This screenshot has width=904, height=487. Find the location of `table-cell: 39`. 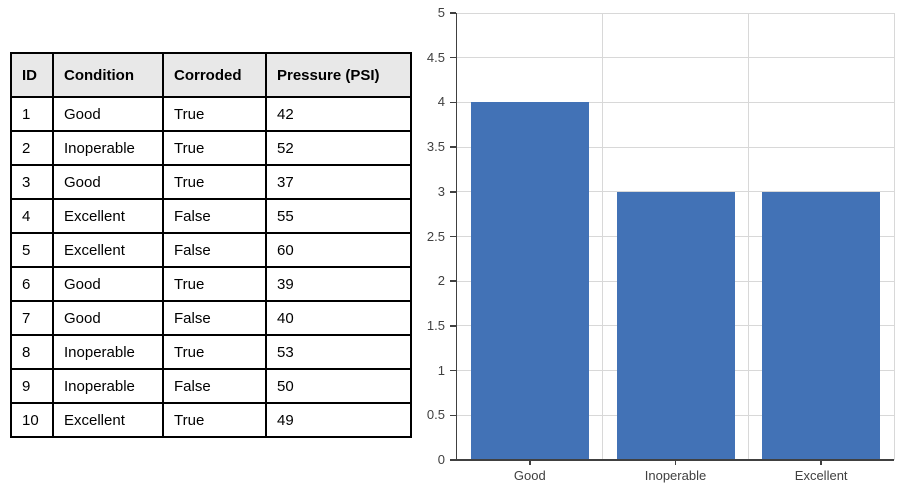

table-cell: 39 is located at coordinates (338, 284).